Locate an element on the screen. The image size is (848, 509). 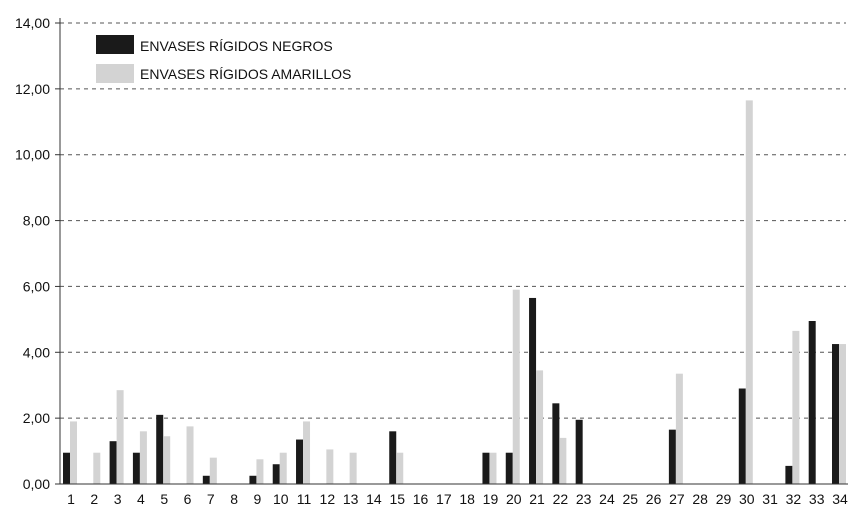
x-tick-label: 23 is located at coordinates (584, 499).